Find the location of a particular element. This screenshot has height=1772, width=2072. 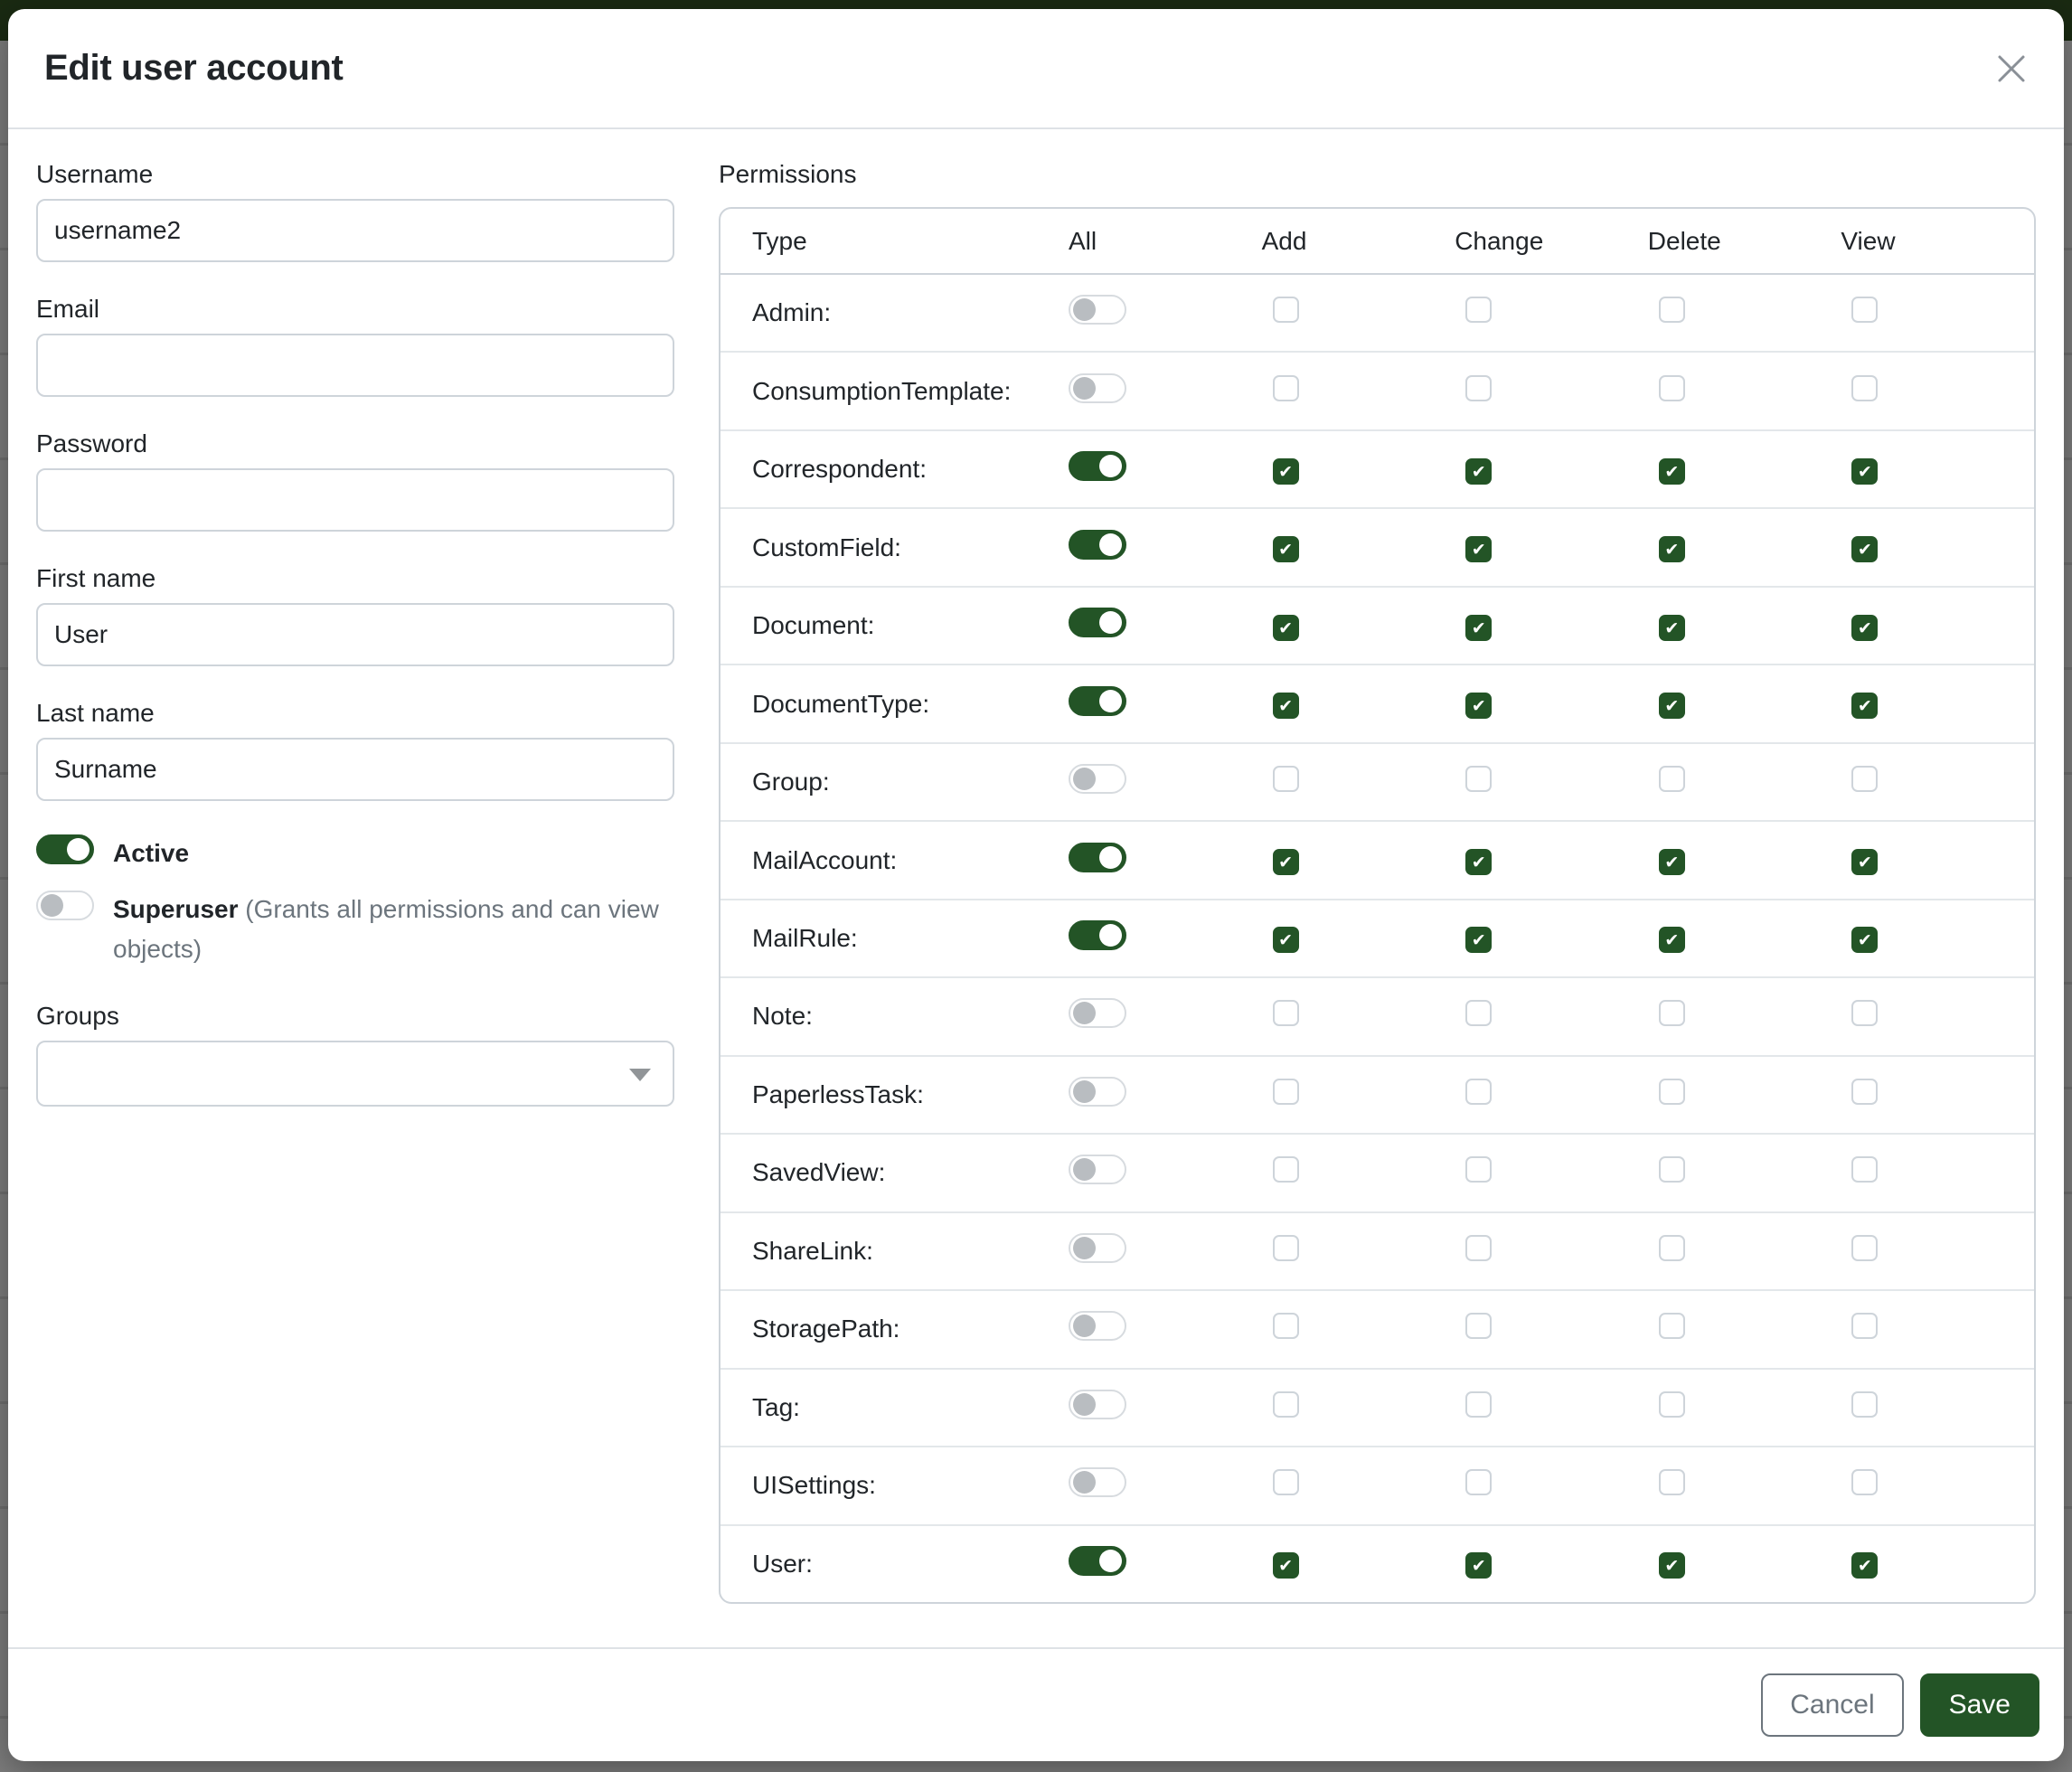

active-toggle is located at coordinates (65, 849).